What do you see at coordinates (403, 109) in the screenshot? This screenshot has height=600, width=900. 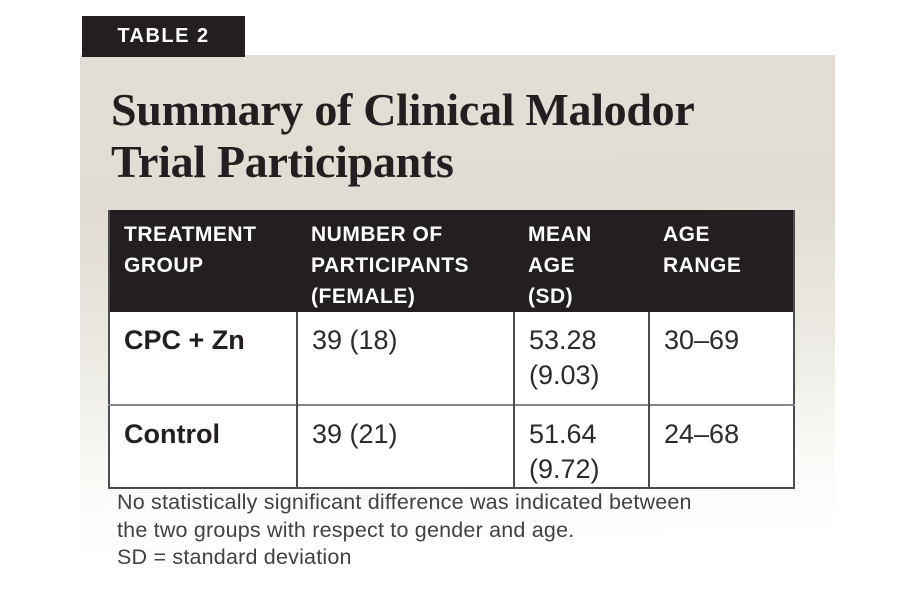 I see `table-title-line-1: Summary of Clinical Malodor` at bounding box center [403, 109].